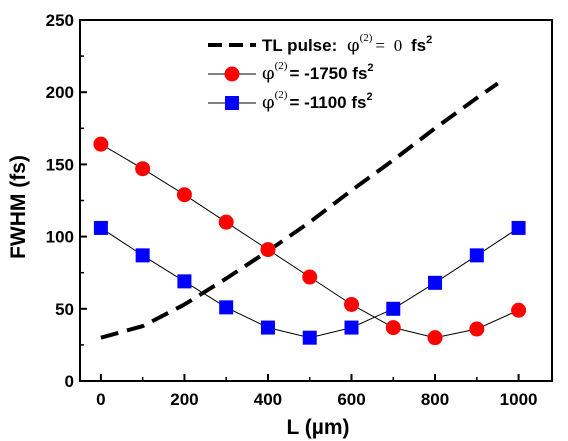  Describe the element at coordinates (317, 427) in the screenshot. I see `x-axis-label: L (µm)` at that location.